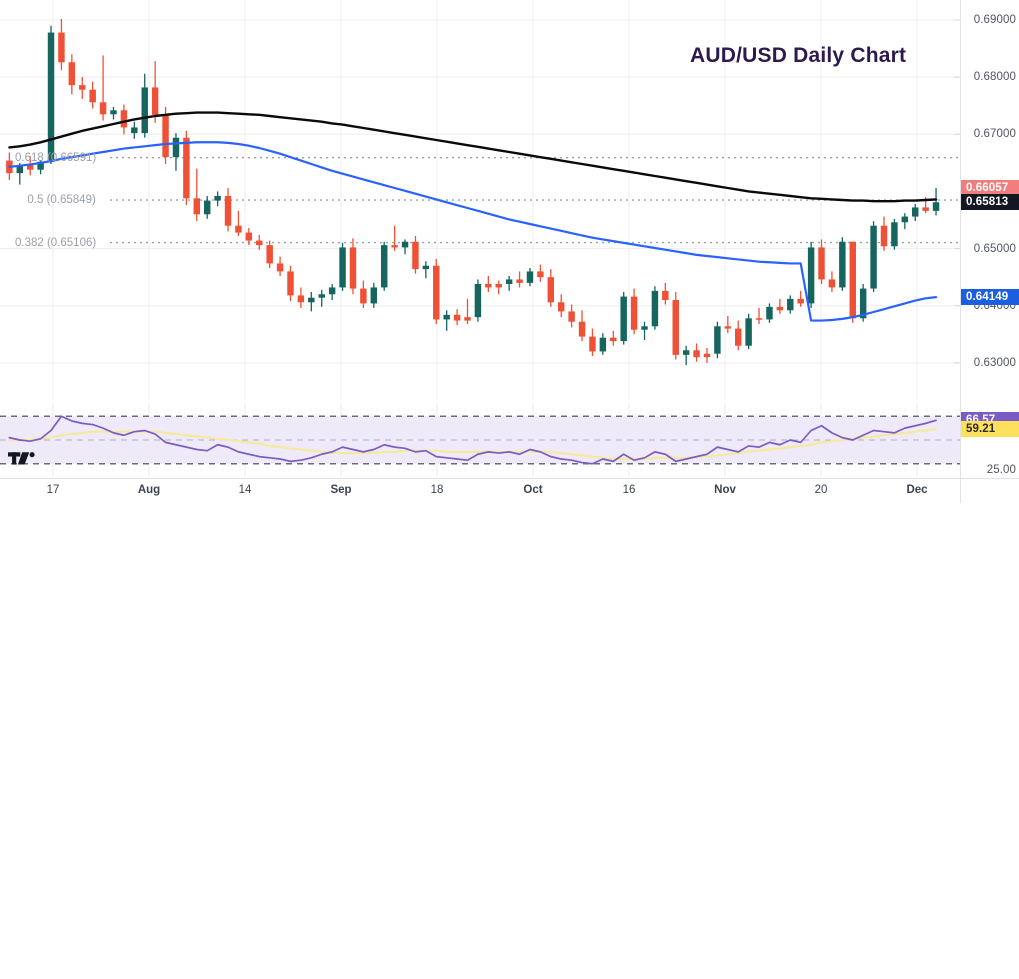  What do you see at coordinates (1001, 469) in the screenshot?
I see `rsi-tick-label: 25.00` at bounding box center [1001, 469].